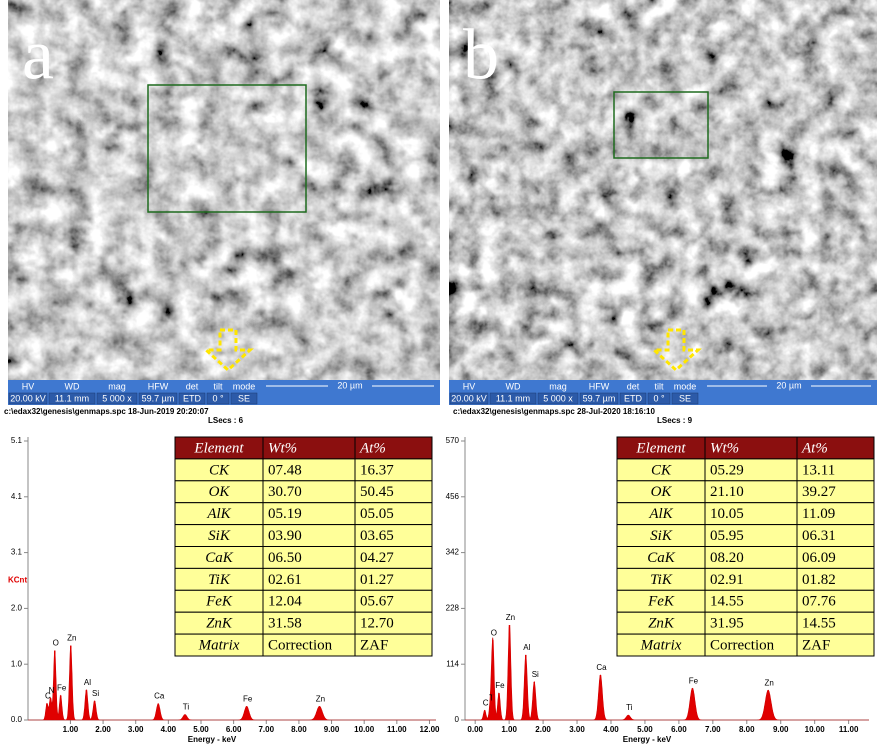 This screenshot has width=877, height=749. Describe the element at coordinates (285, 536) in the screenshot. I see `table-text: 03.90` at that location.